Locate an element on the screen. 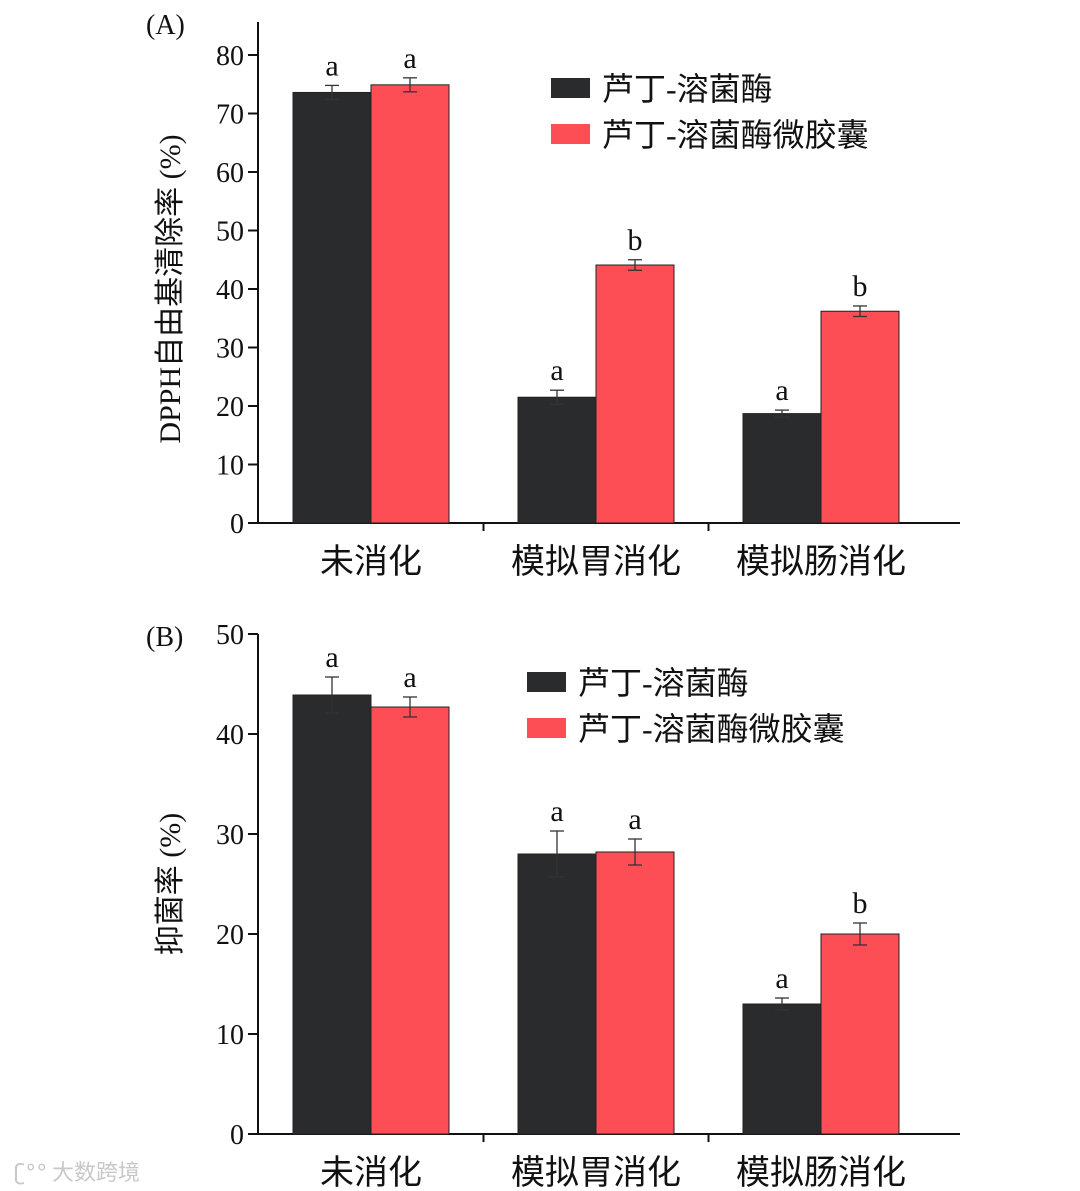 The width and height of the screenshot is (1080, 1191). y-axis-label: 抑菌率 (%) is located at coordinates (170, 884).